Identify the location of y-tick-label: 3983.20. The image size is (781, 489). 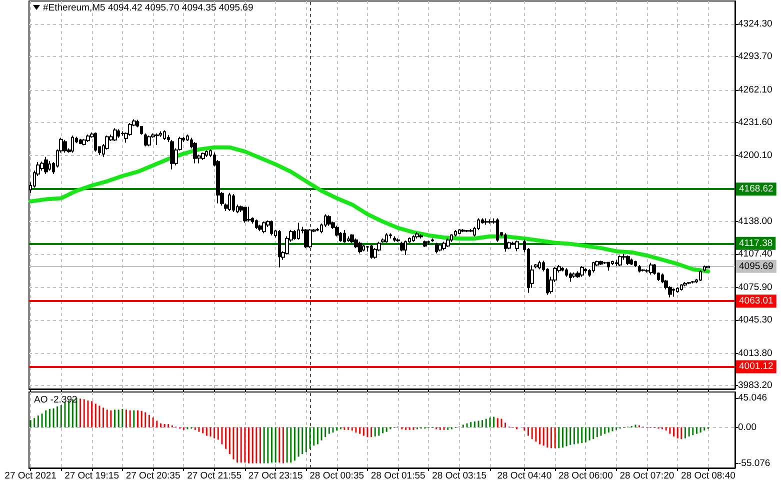
(755, 386).